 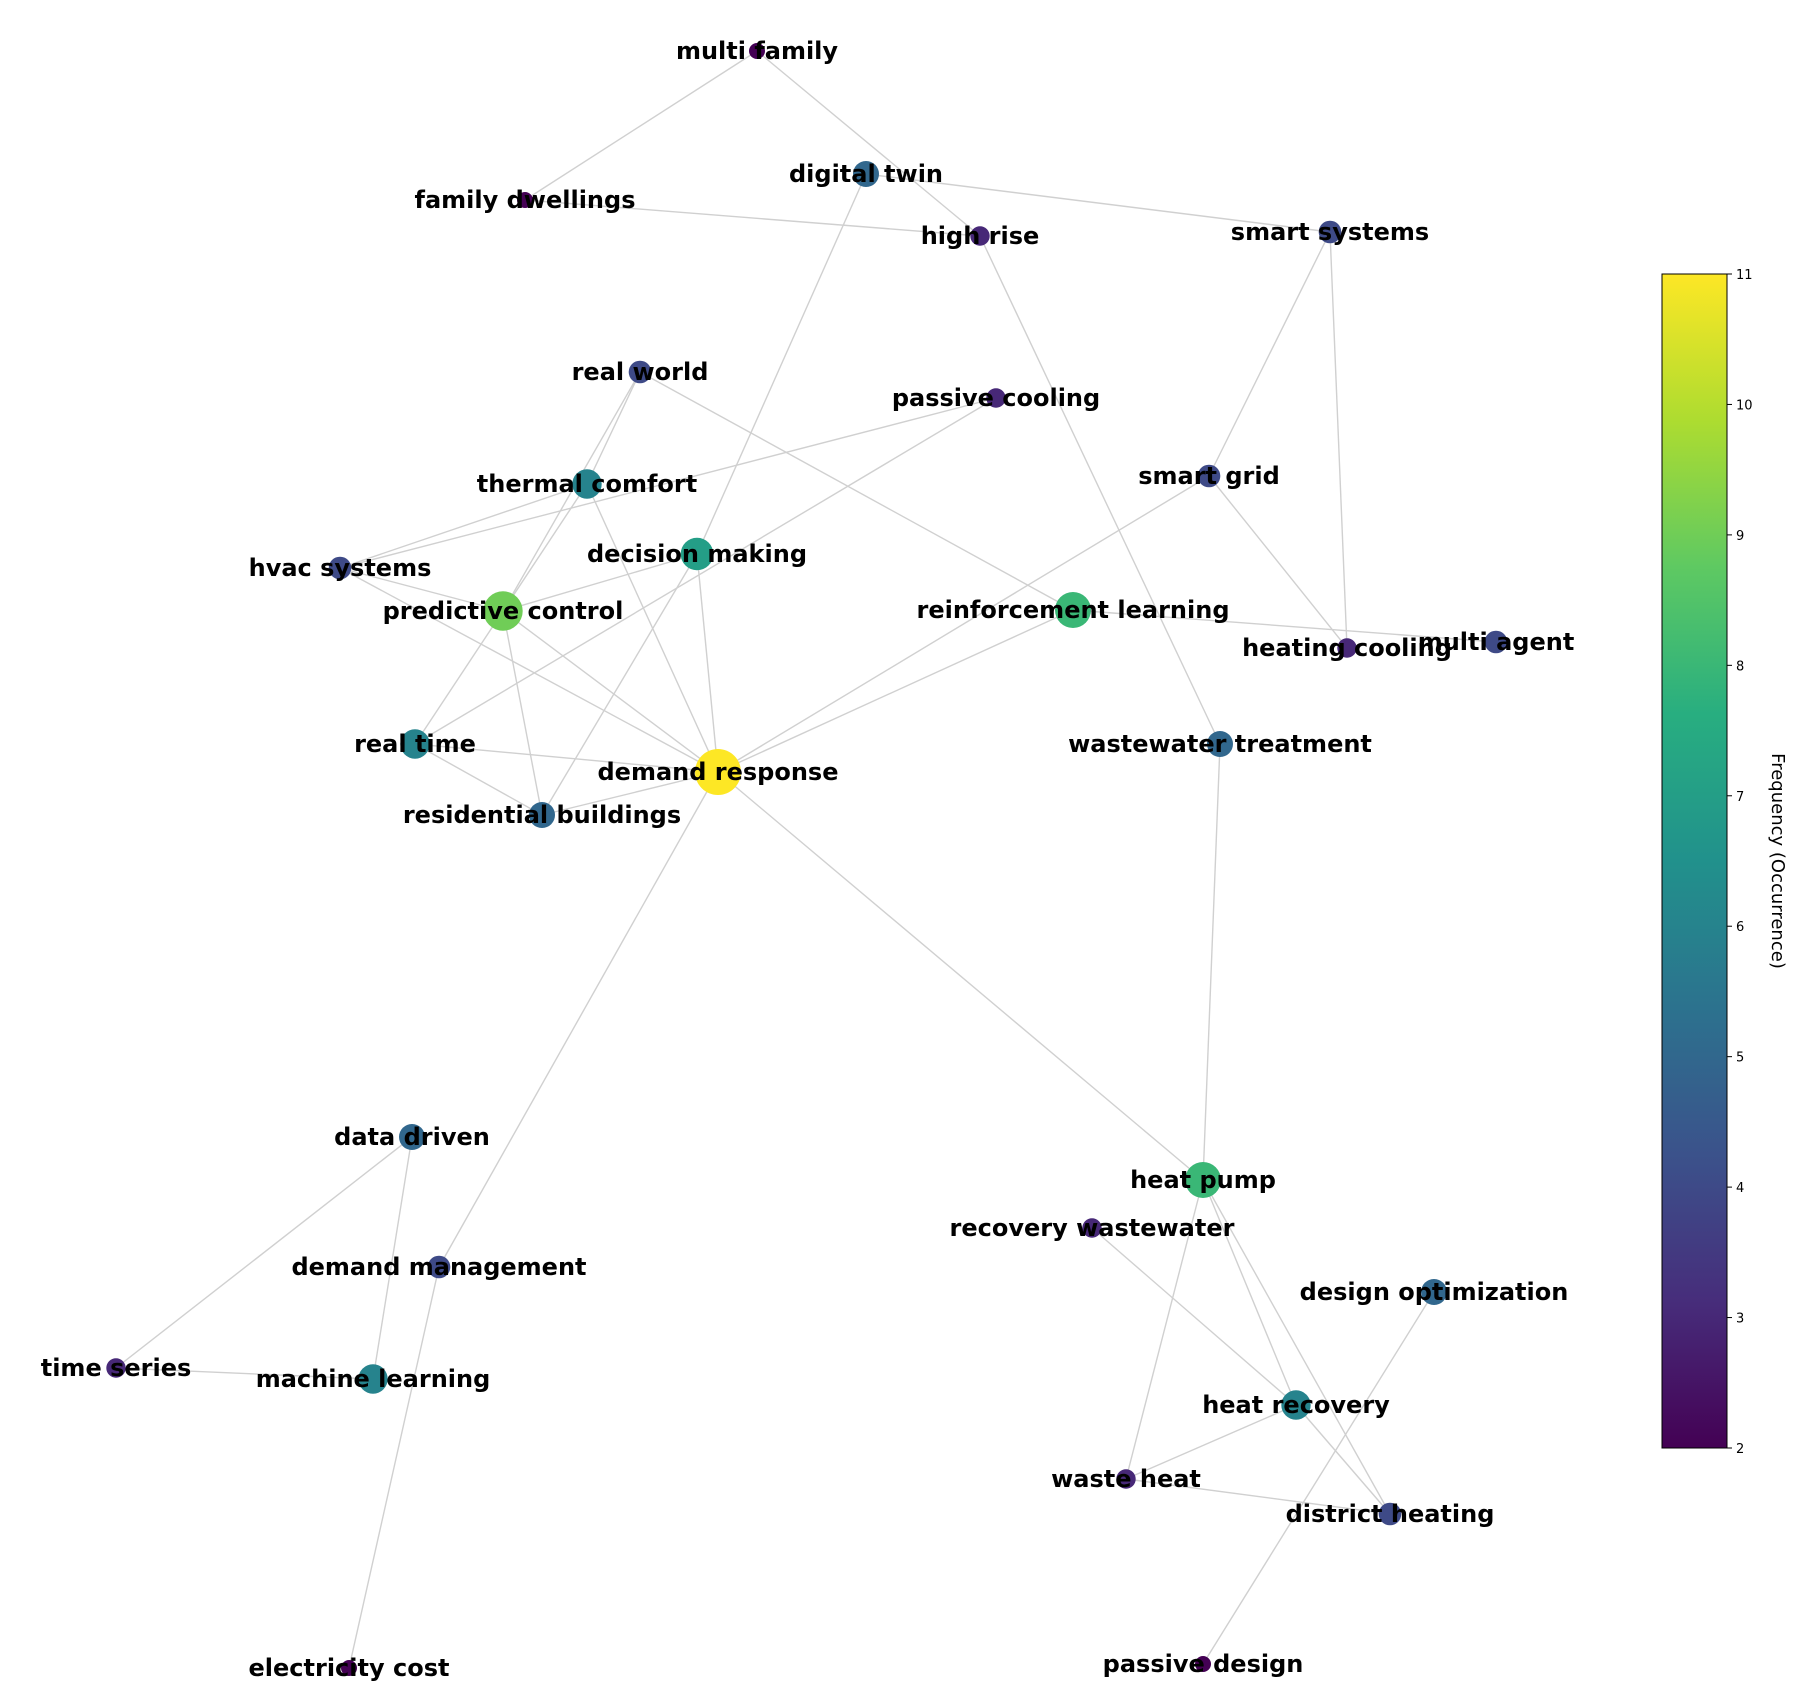 I want to click on node-machine-learning, so click(x=373, y=1379).